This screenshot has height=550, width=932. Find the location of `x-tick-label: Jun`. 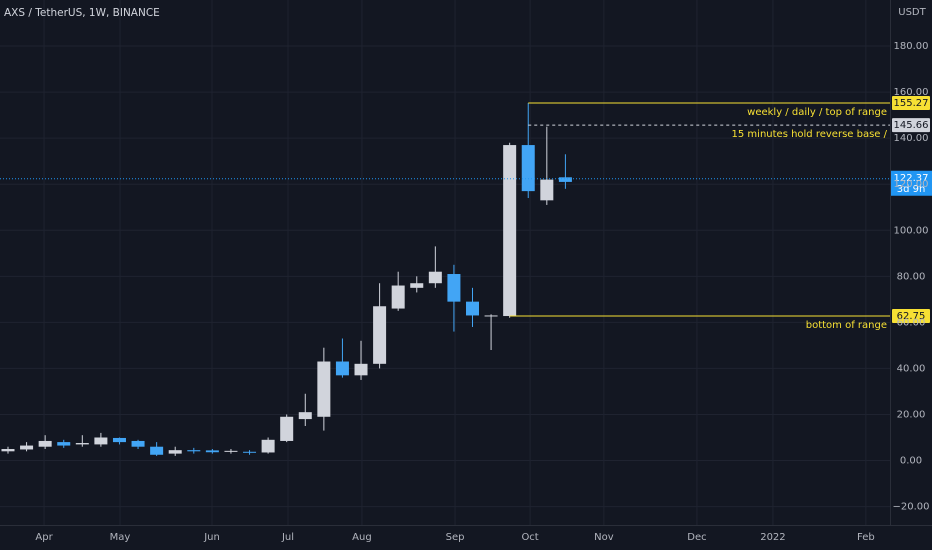

x-tick-label: Jun is located at coordinates (211, 537).